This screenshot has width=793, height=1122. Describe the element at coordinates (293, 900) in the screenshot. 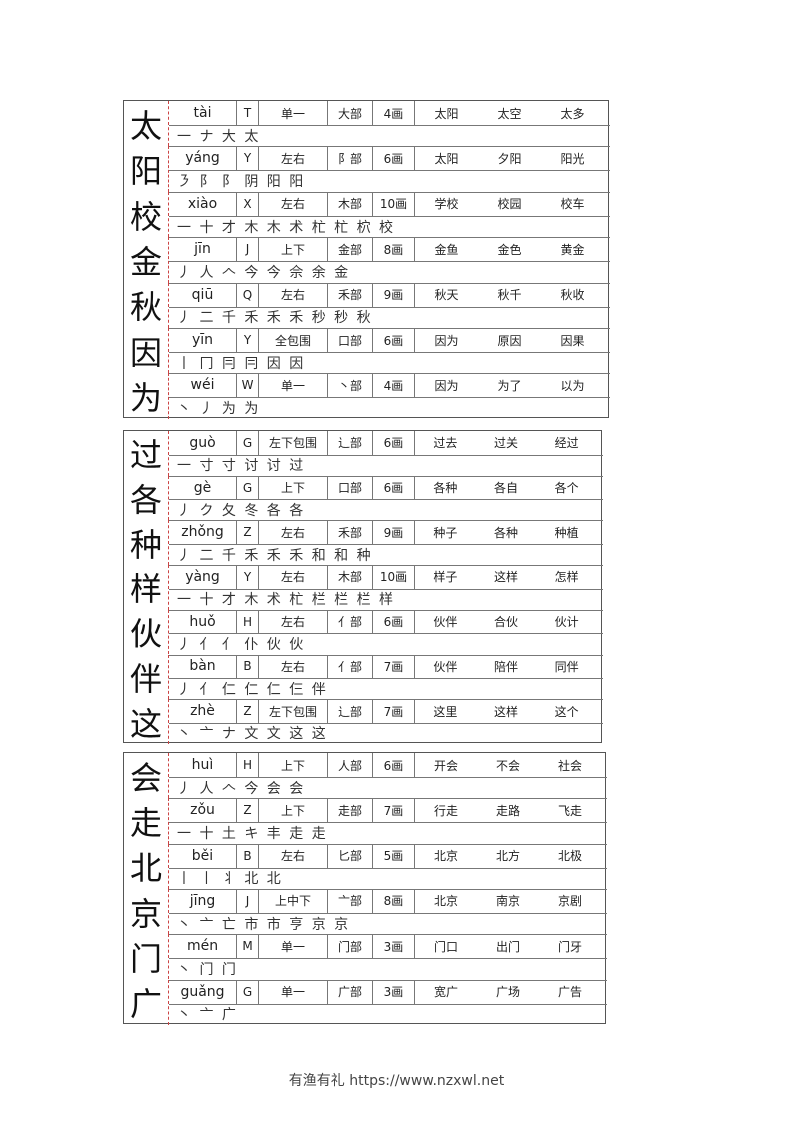

I see `structure: 上中下` at that location.